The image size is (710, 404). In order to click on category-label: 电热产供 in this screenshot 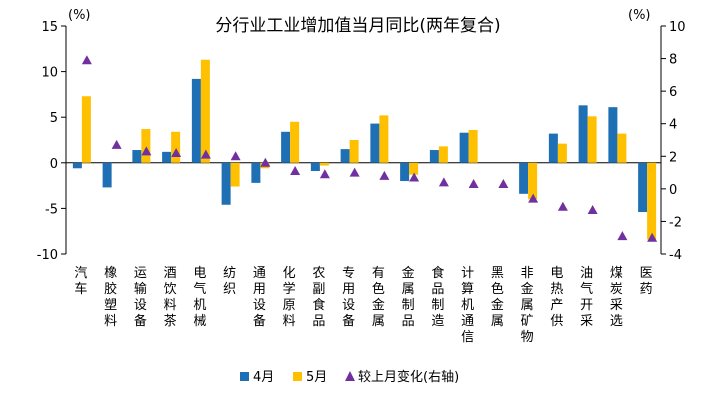, I will do `click(556, 297)`.